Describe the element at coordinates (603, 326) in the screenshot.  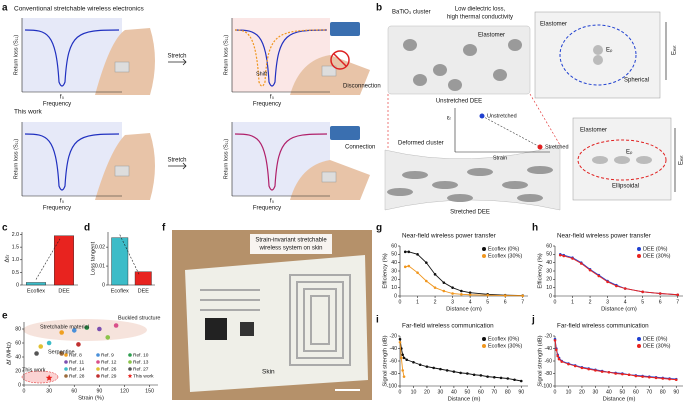
I see `chart-title: Far-field wireless communication` at that location.